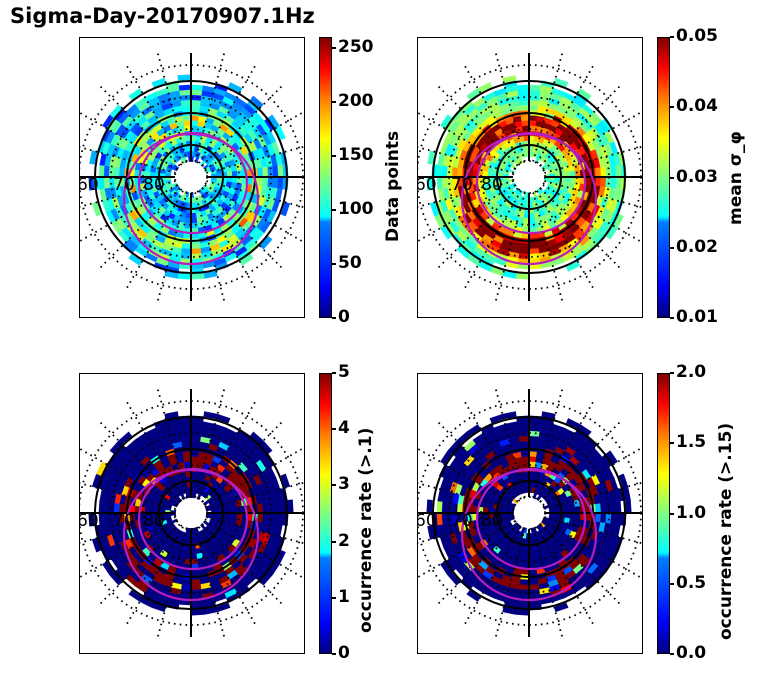  I want to click on polar-plot-data-points: 60 70 80, so click(192, 177).